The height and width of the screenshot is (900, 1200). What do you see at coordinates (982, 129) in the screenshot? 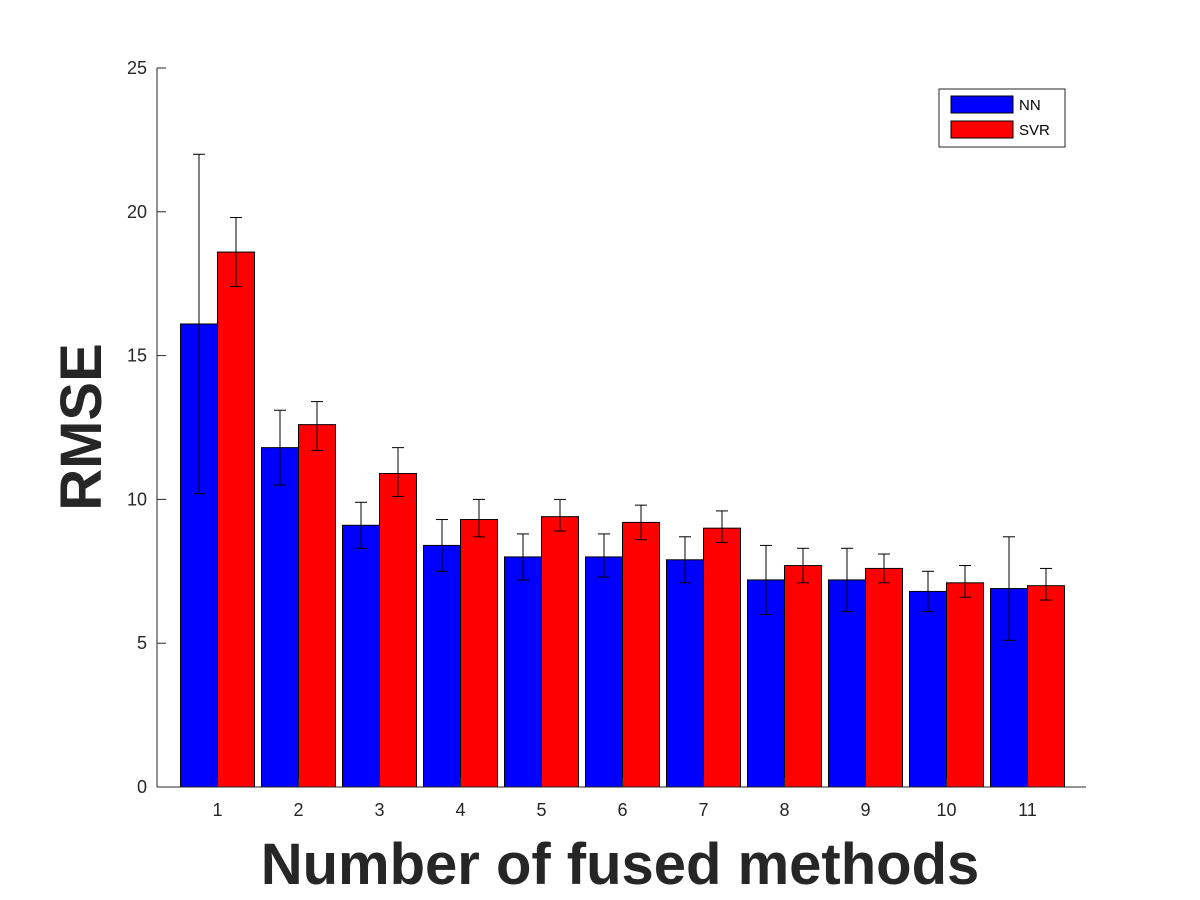
I see `legend-swatch-svr` at bounding box center [982, 129].